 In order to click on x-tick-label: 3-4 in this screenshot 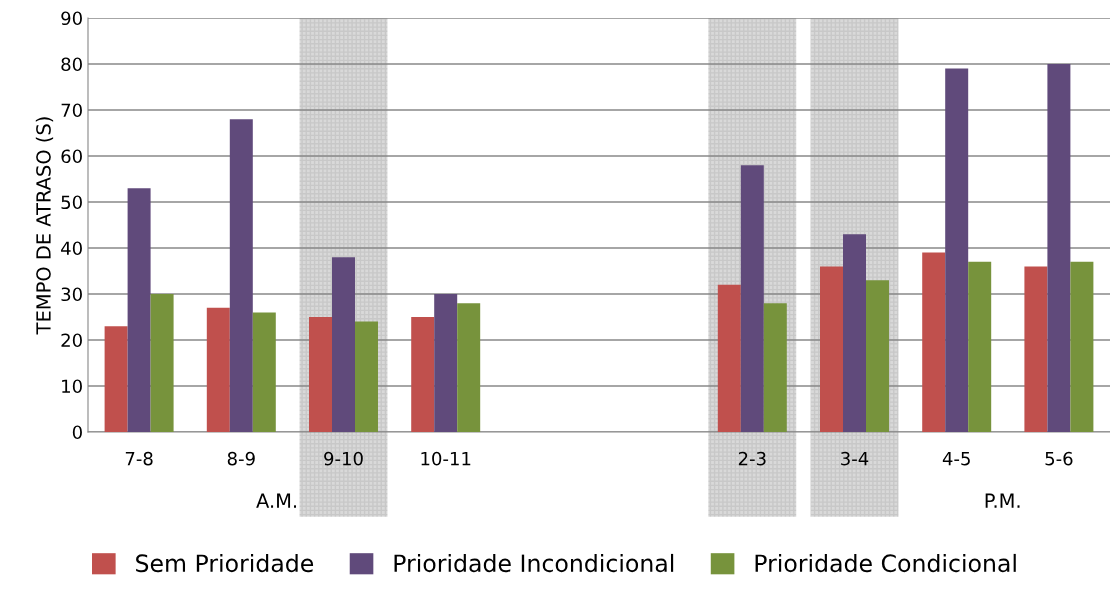, I will do `click(855, 458)`.